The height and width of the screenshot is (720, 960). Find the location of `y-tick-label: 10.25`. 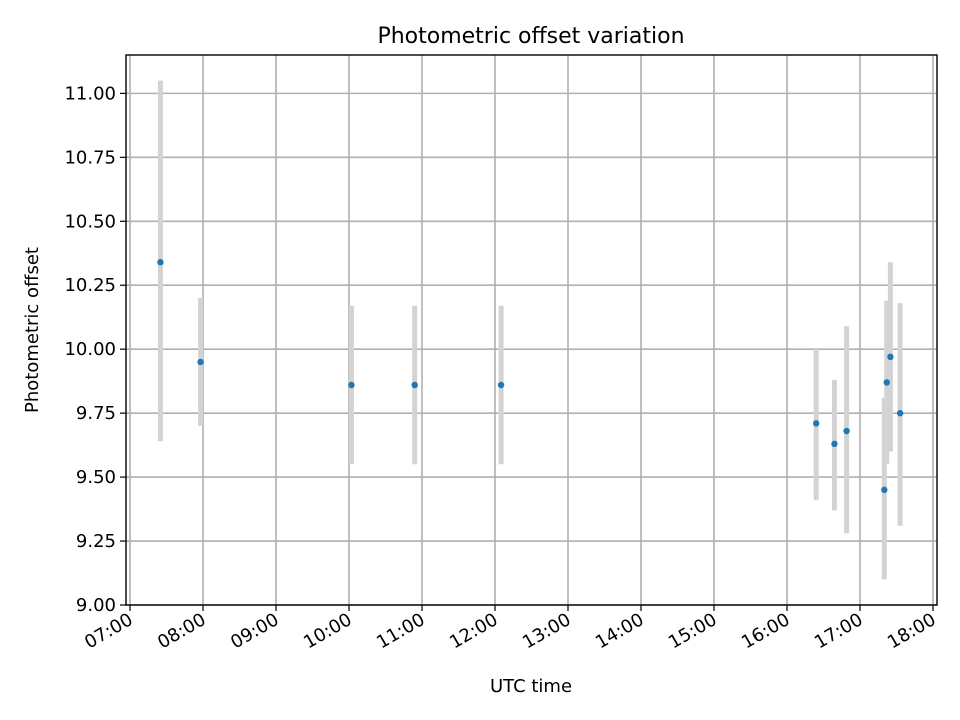

y-tick-label: 10.25 is located at coordinates (90, 285).